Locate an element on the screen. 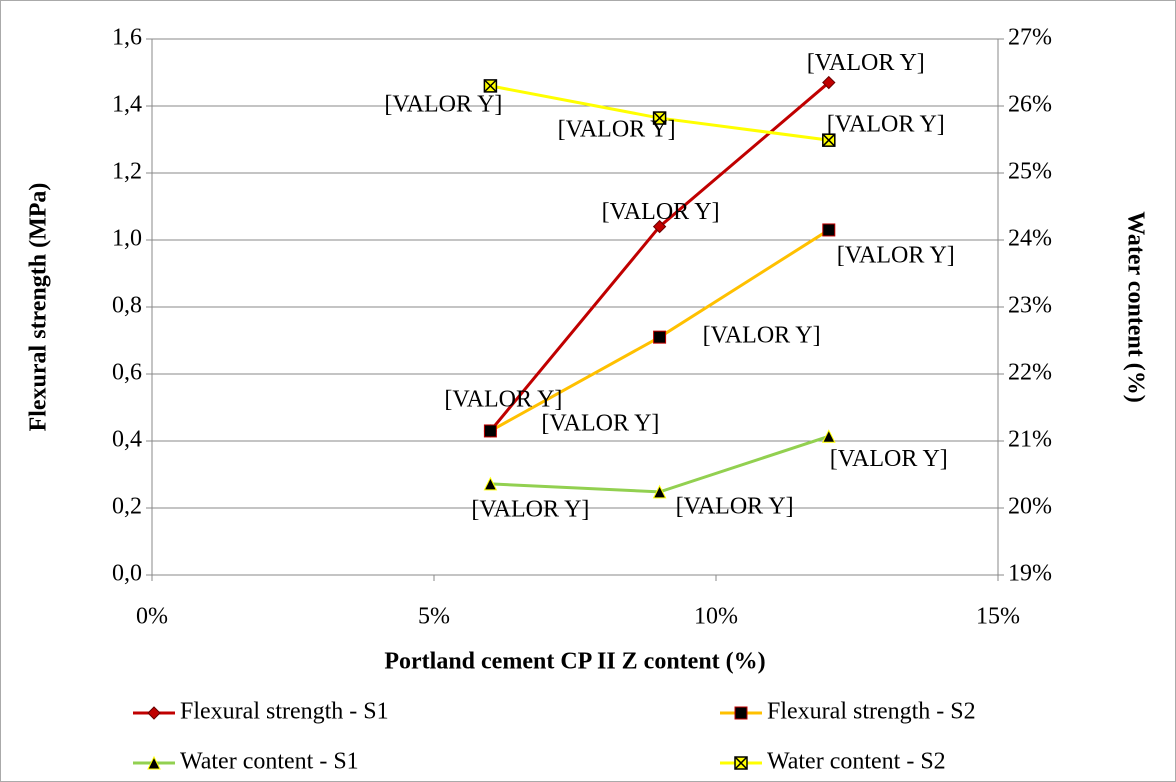 The image size is (1176, 782). y2-tick-label: 22% is located at coordinates (1030, 373).